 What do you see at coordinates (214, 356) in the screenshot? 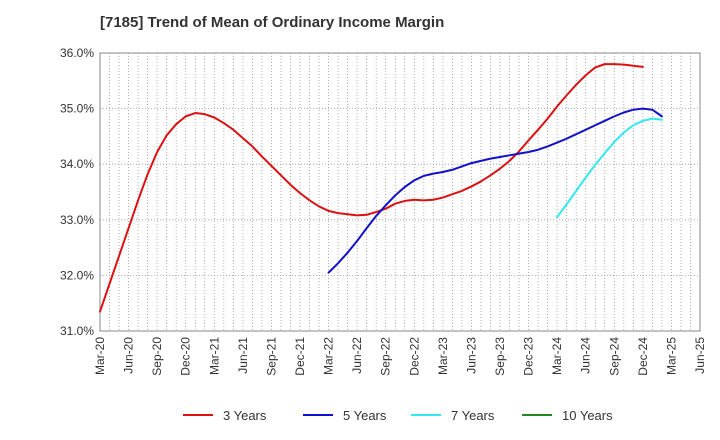
I see `x-tick-label: Mar-21` at bounding box center [214, 356].